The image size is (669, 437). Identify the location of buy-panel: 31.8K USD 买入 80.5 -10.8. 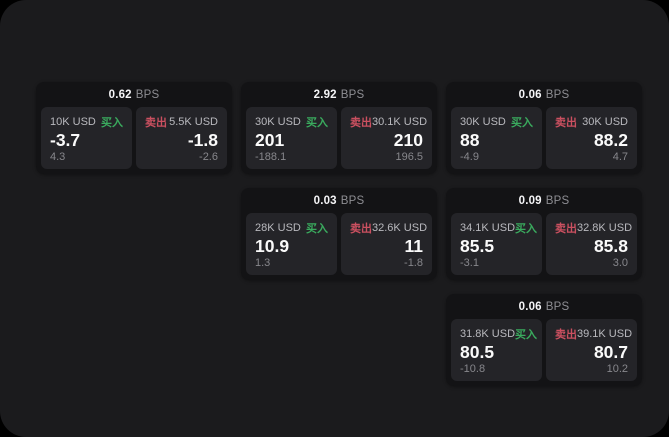
(496, 350).